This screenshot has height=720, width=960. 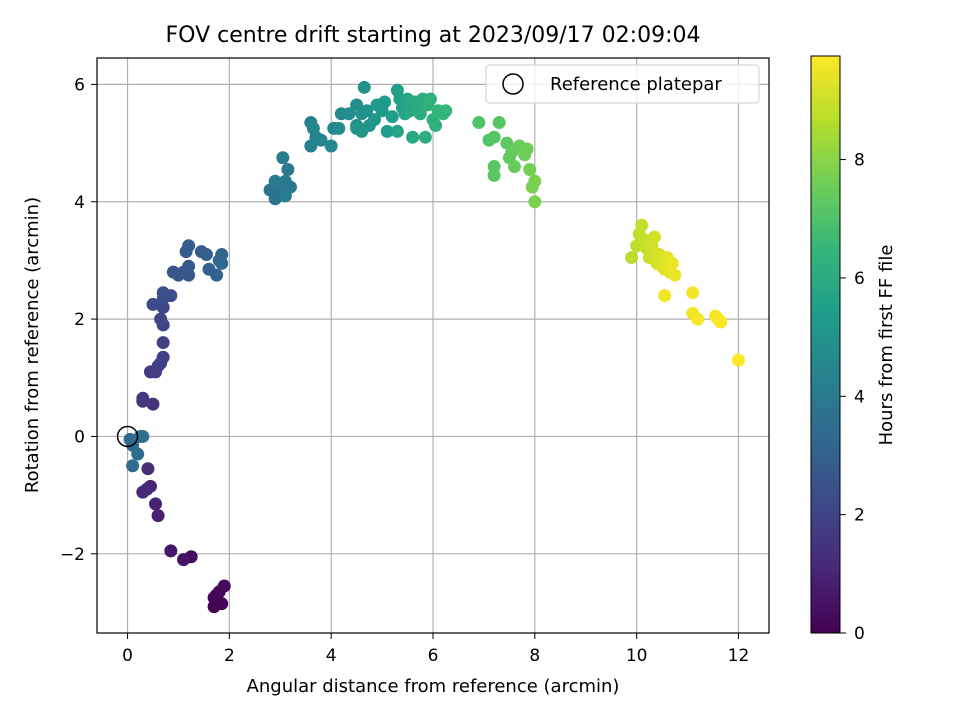 I want to click on colorbar-tick-label: 2, so click(x=859, y=516).